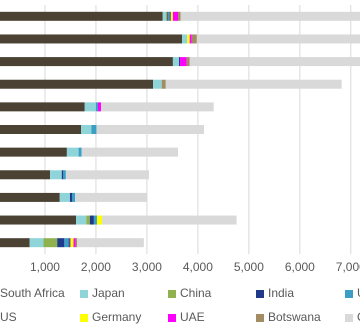 The image size is (360, 330). What do you see at coordinates (198, 267) in the screenshot?
I see `x-tick-label: 4,000` at bounding box center [198, 267].